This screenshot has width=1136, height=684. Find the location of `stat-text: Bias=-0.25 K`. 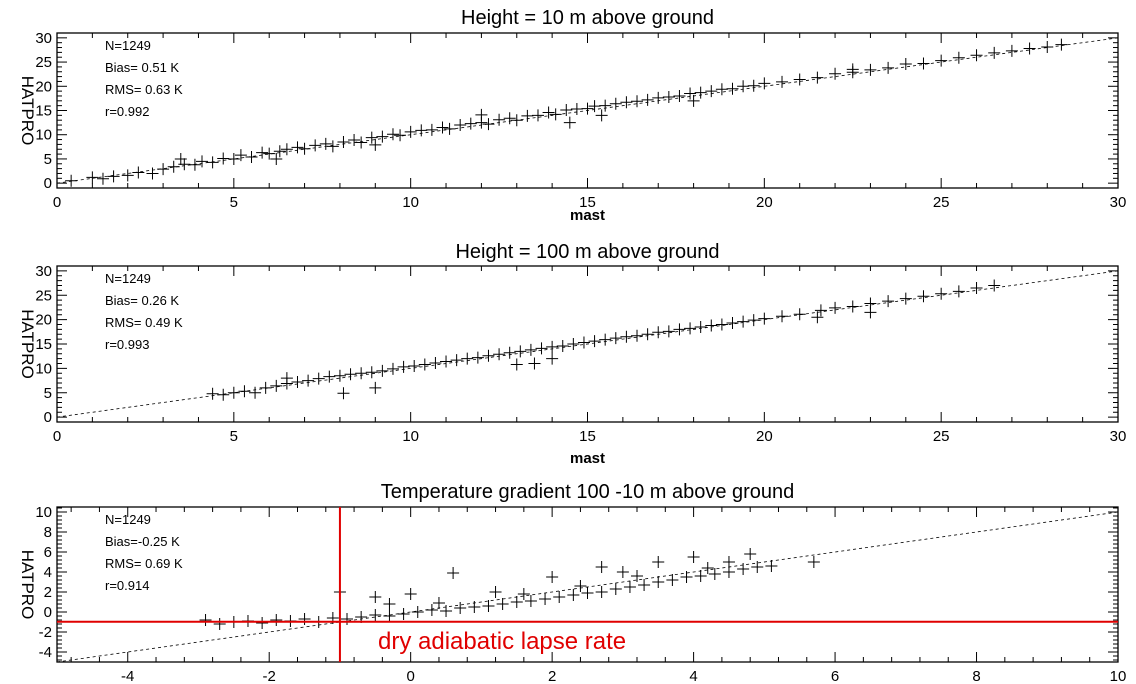

stat-text: Bias=-0.25 K is located at coordinates (142, 541).